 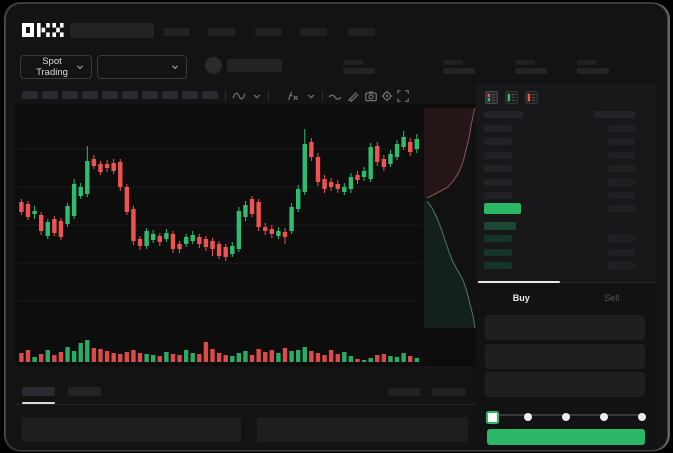 I want to click on active-tab-indicator, so click(x=519, y=282).